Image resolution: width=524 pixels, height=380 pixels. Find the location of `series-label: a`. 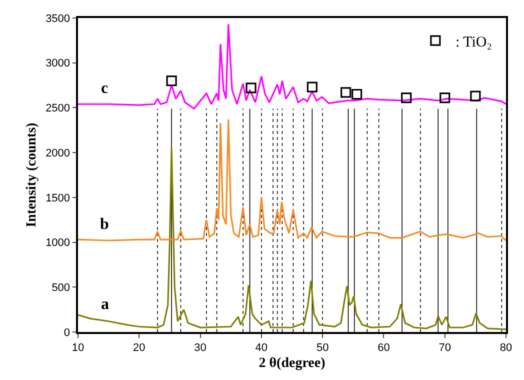

series-label: a is located at coordinates (105, 304).